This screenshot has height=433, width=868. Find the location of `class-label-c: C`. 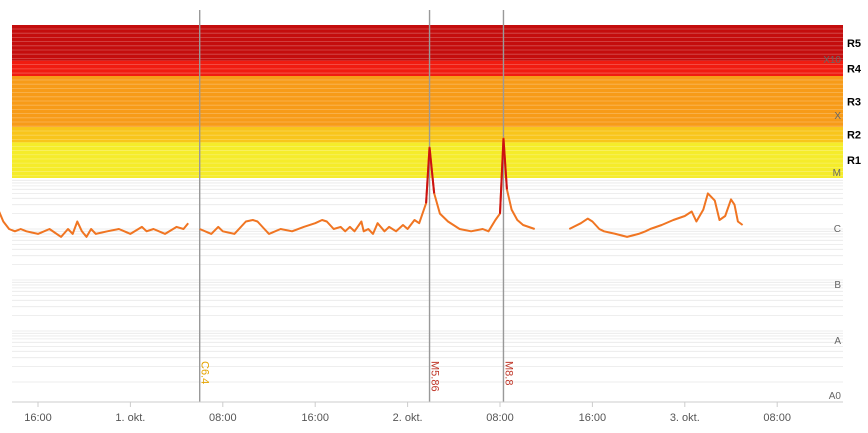

class-label-c: C is located at coordinates (837, 229).